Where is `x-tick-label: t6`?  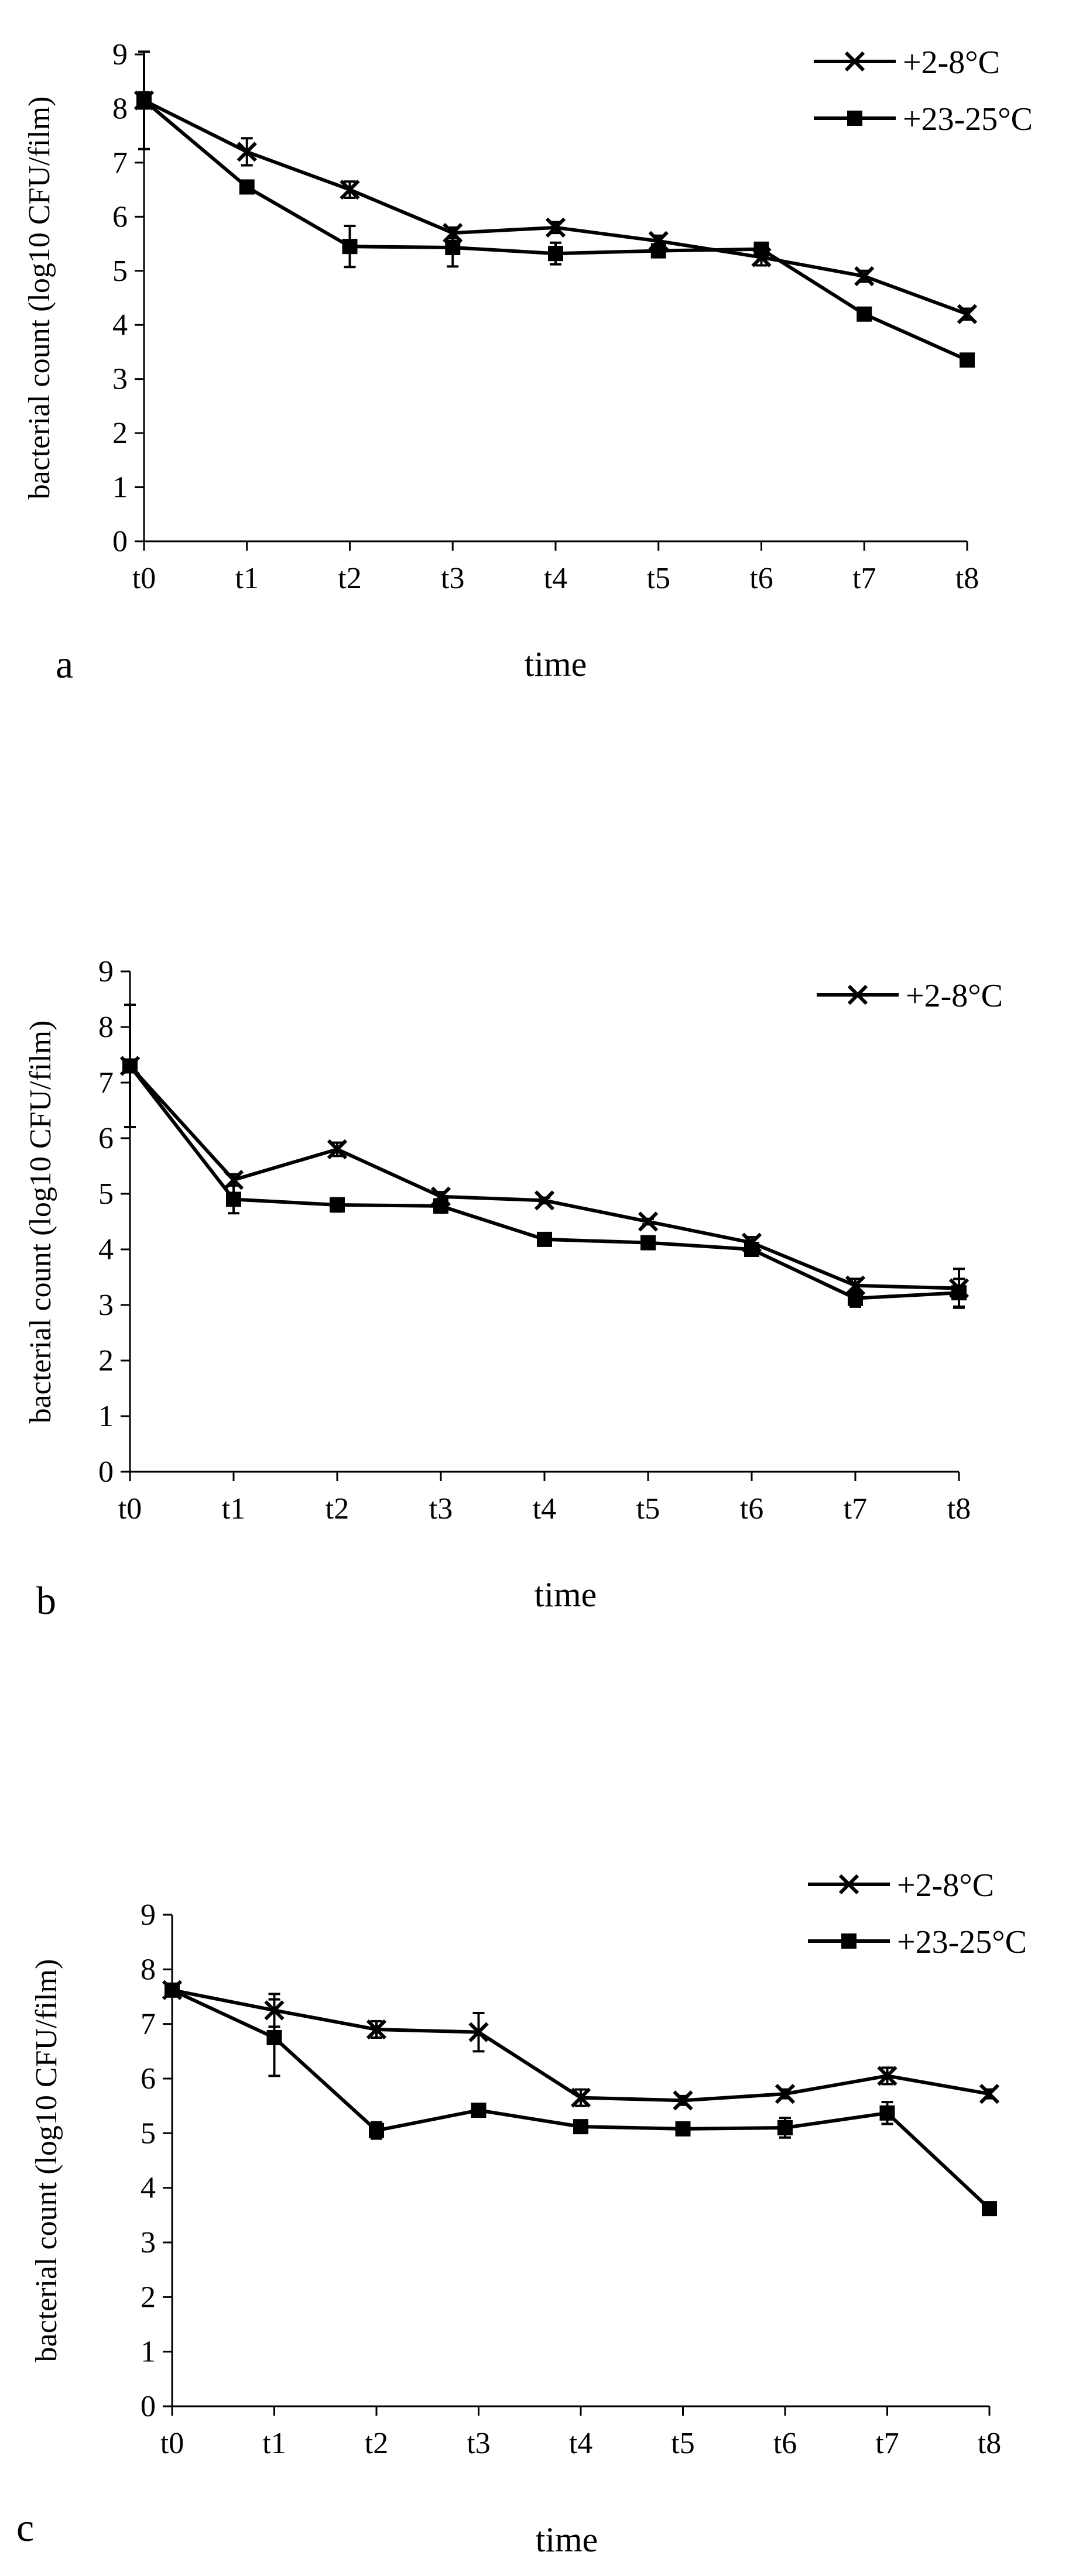 x-tick-label: t6 is located at coordinates (761, 578).